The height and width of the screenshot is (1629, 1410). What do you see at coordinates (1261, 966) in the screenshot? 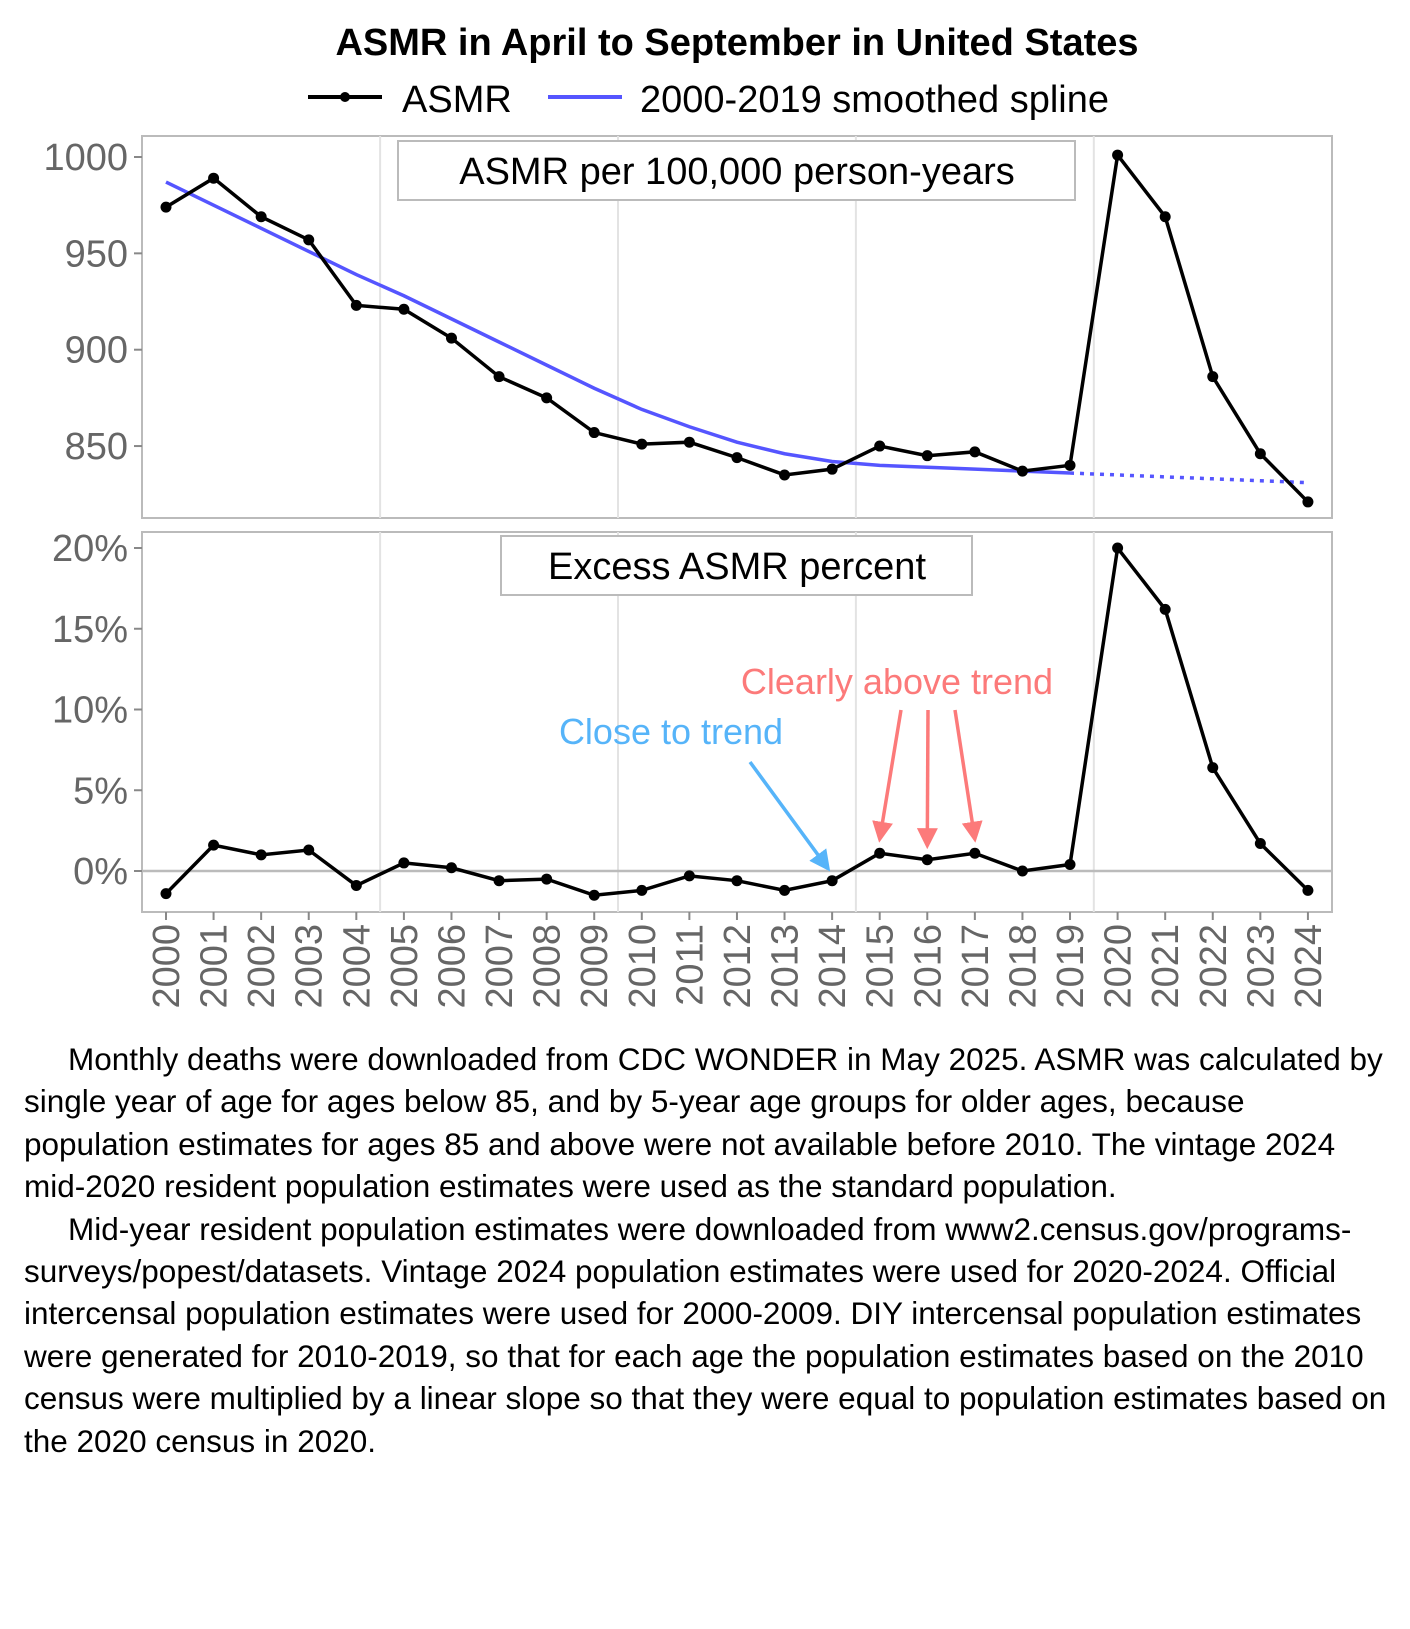
I see `x-tick-label: 2023` at bounding box center [1261, 966].